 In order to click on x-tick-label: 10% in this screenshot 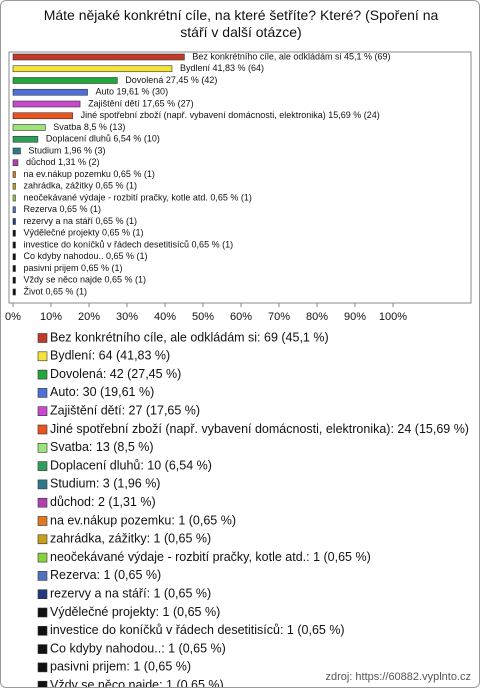, I will do `click(51, 317)`.